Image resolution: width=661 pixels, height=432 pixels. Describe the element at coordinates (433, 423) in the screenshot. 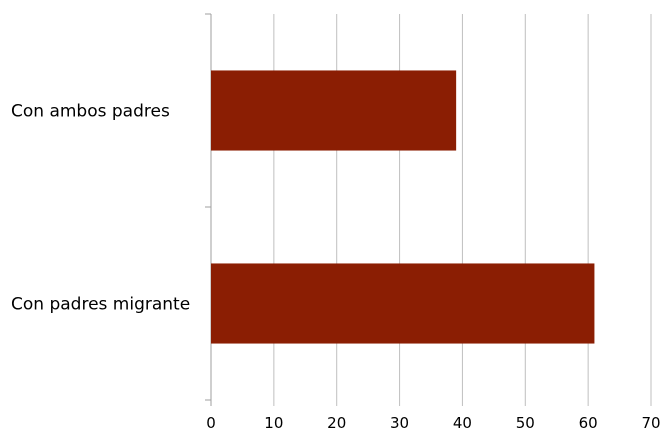

I see `x-axis-tick-labels: 0 10 20 30 40 50 60 70` at that location.